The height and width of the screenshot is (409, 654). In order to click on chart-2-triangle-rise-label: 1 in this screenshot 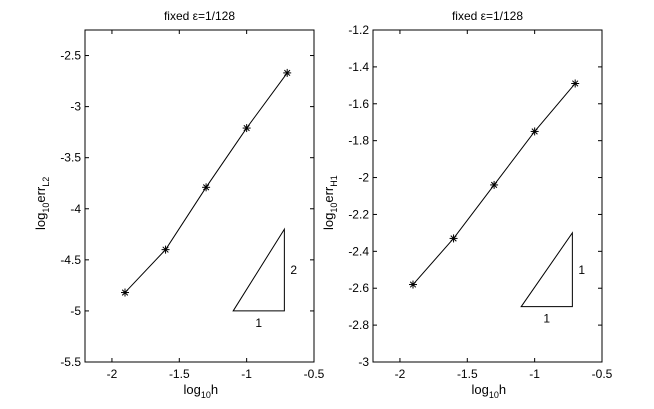, I will do `click(581, 270)`.